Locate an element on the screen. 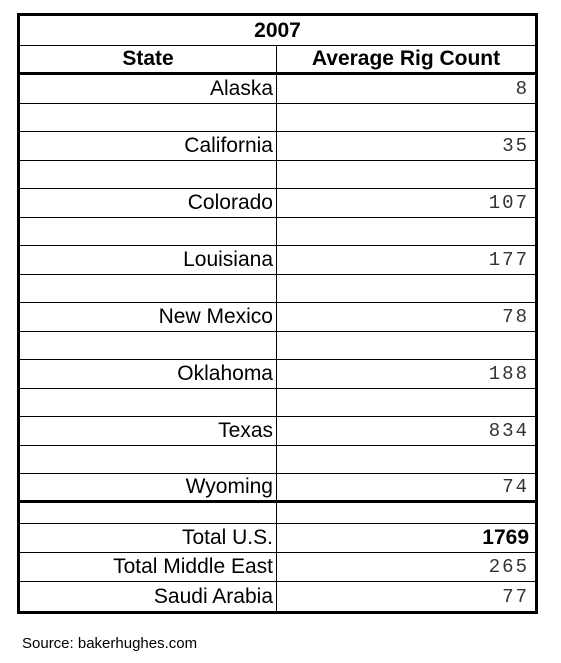  table-row: Colorado 107 is located at coordinates (277, 203).